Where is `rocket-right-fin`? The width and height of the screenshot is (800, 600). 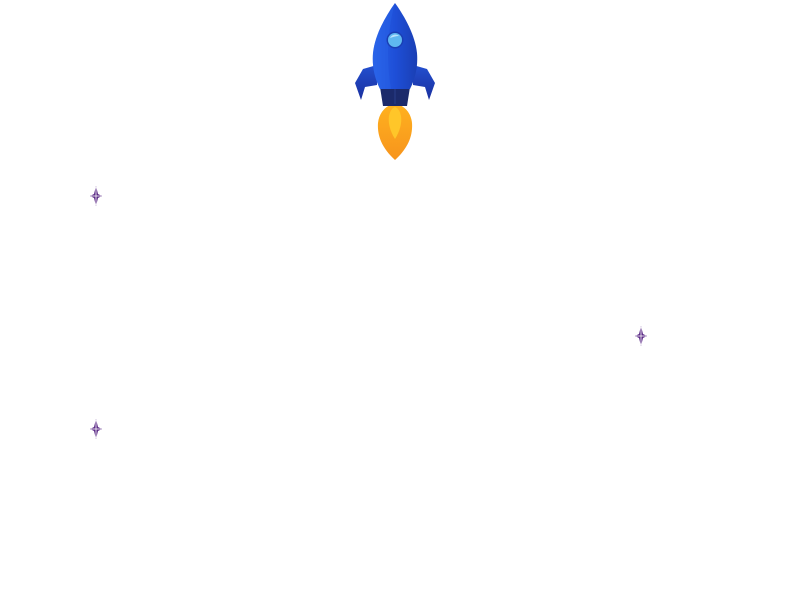
rocket-right-fin is located at coordinates (424, 82).